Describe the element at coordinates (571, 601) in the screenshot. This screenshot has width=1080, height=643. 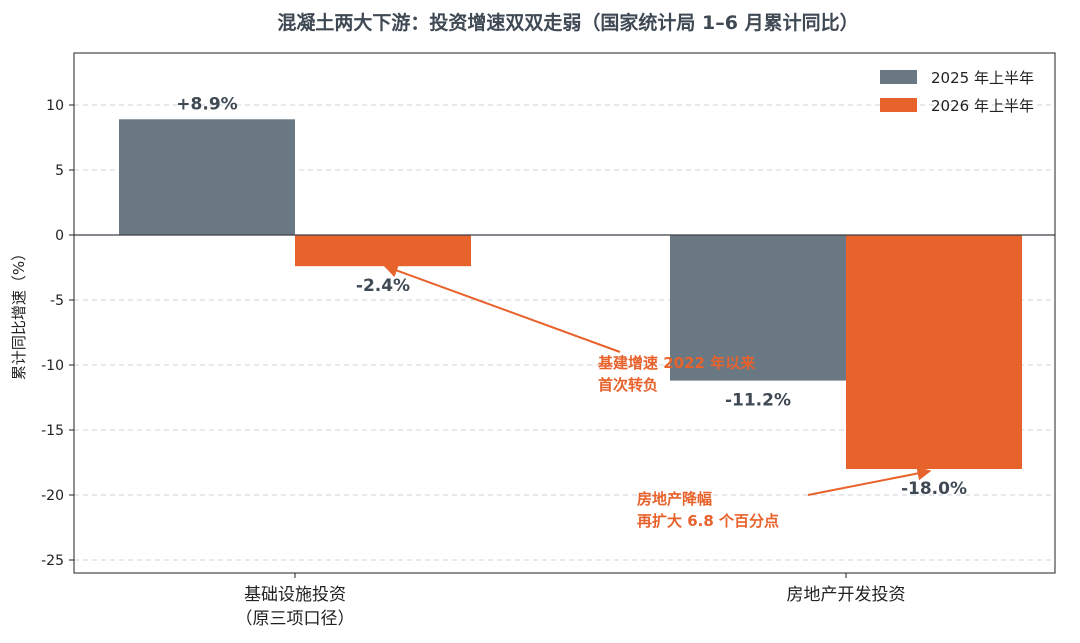
I see `x-axis-categories: 基础设施投资 （原三项口径） 房地产开发投资` at that location.